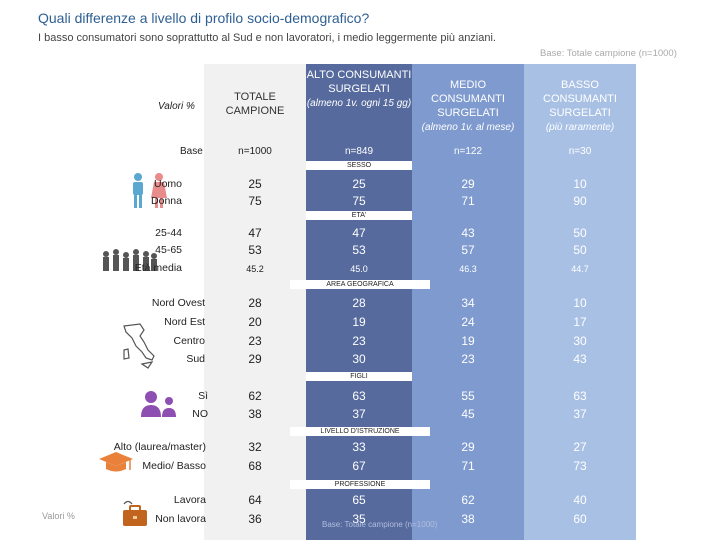 Image resolution: width=720 pixels, height=540 pixels. I want to click on row-label-si: Sì, so click(203, 396).